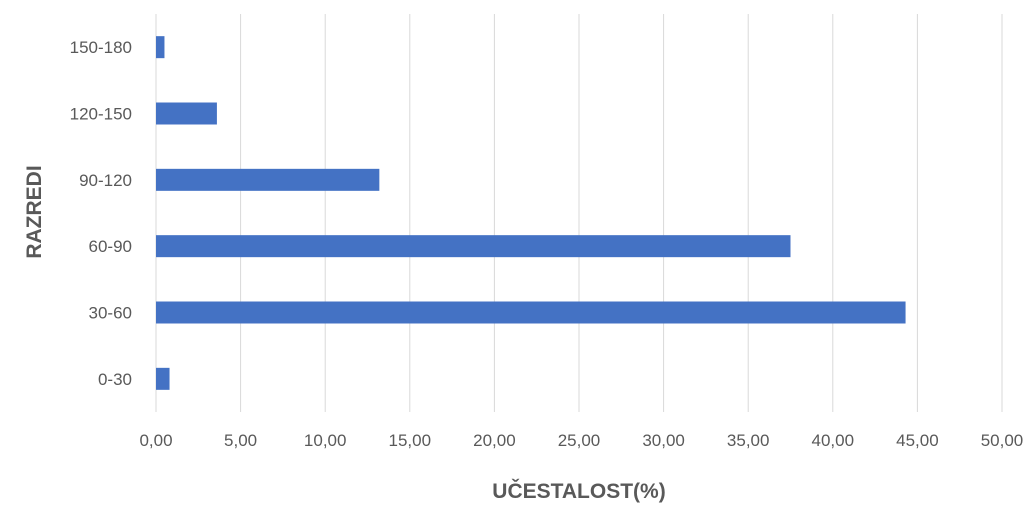  Describe the element at coordinates (110, 313) in the screenshot. I see `y-tick-label: 30-60` at that location.